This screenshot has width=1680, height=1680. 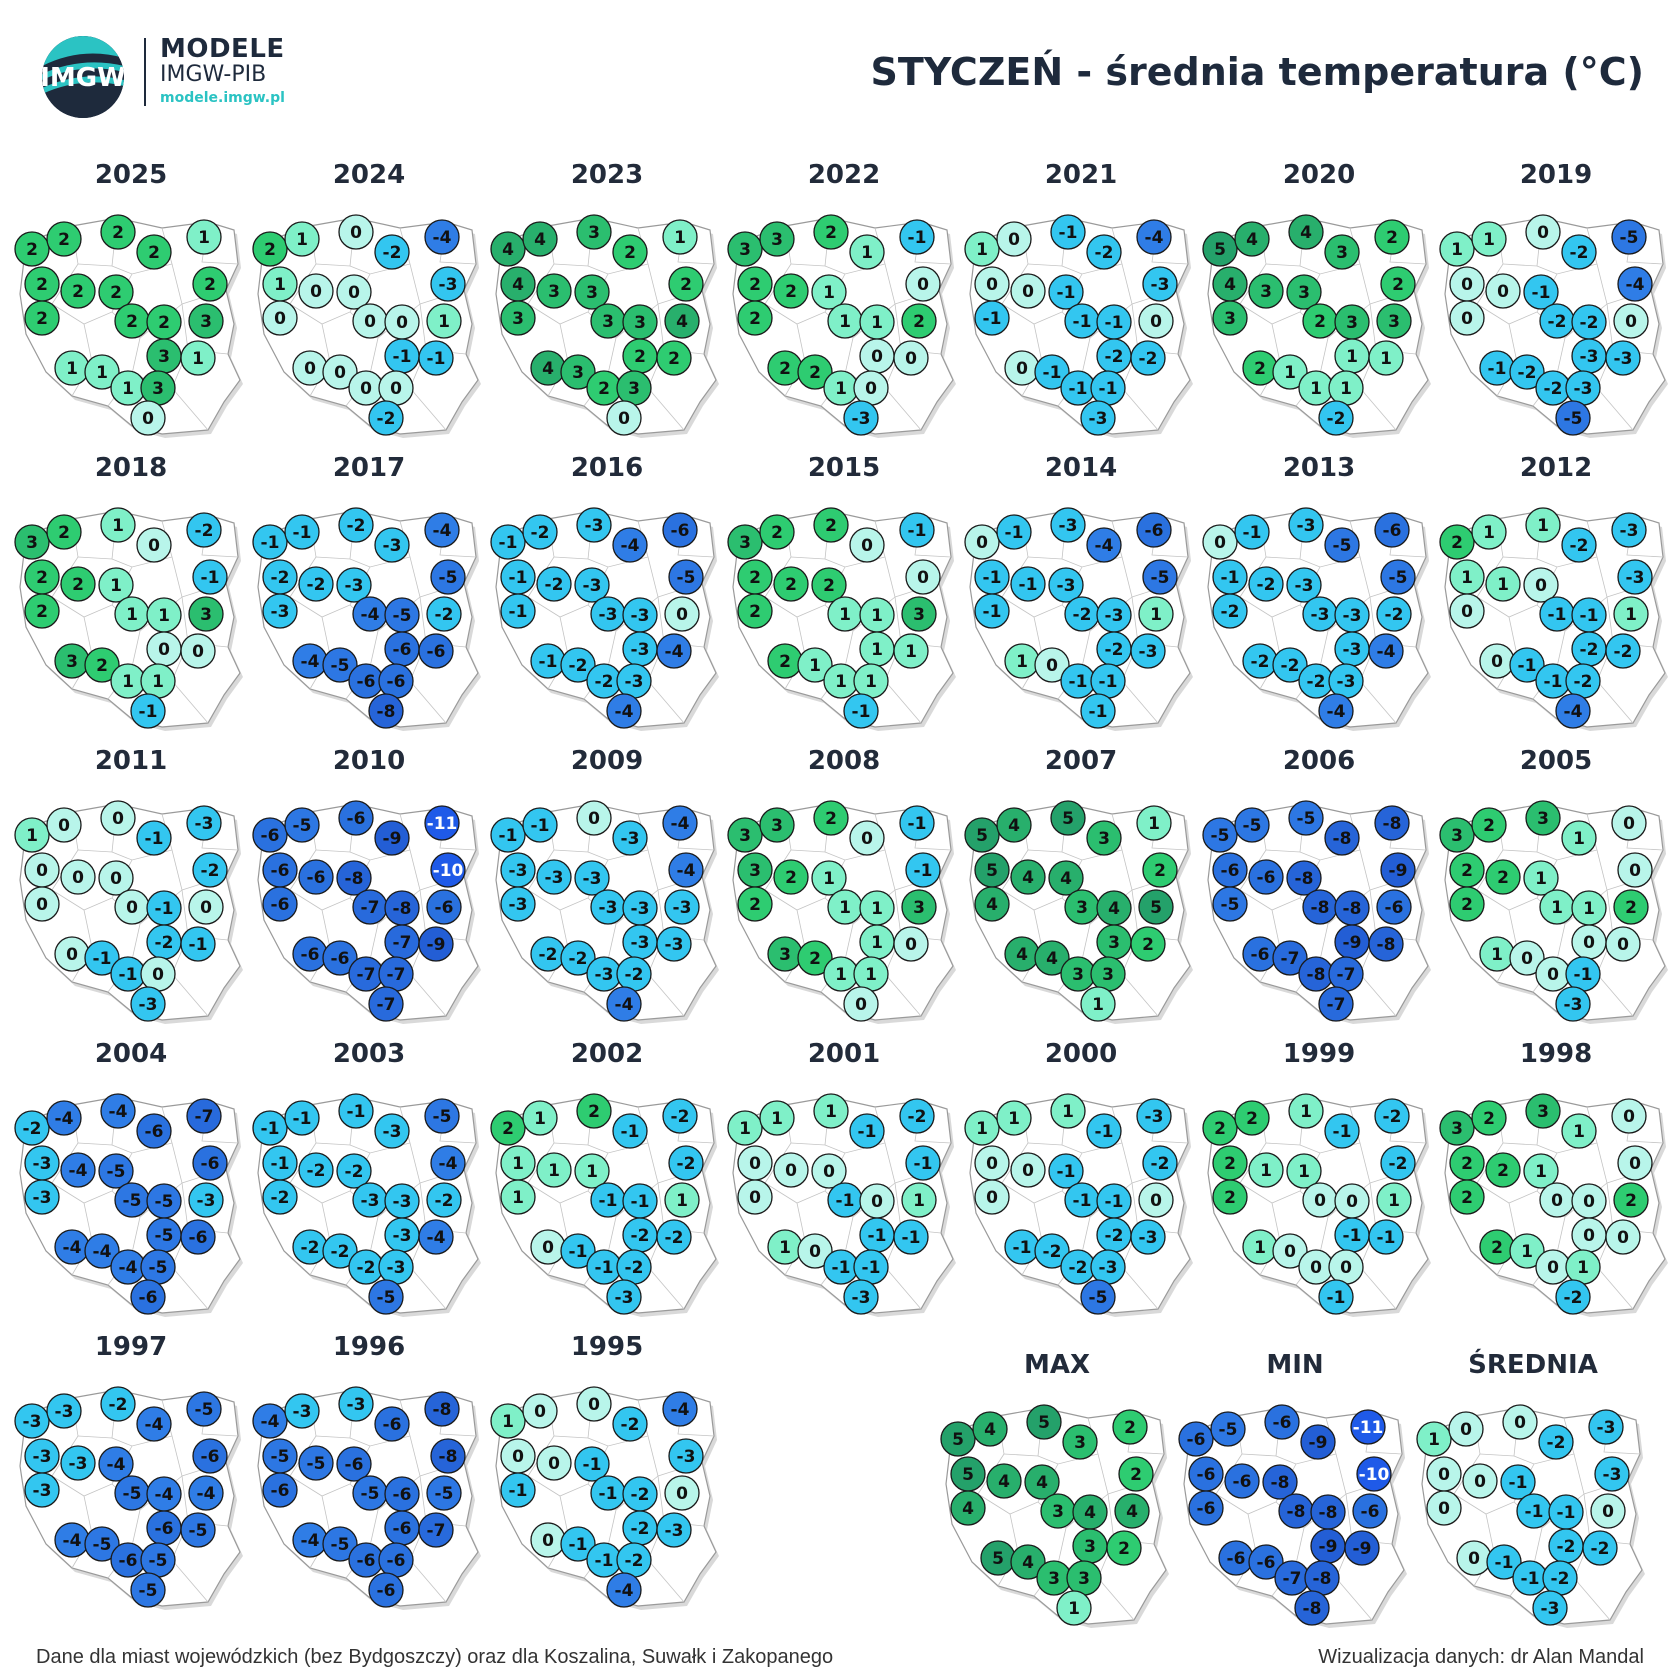 What do you see at coordinates (78, 1171) in the screenshot?
I see `station-value: -4` at bounding box center [78, 1171].